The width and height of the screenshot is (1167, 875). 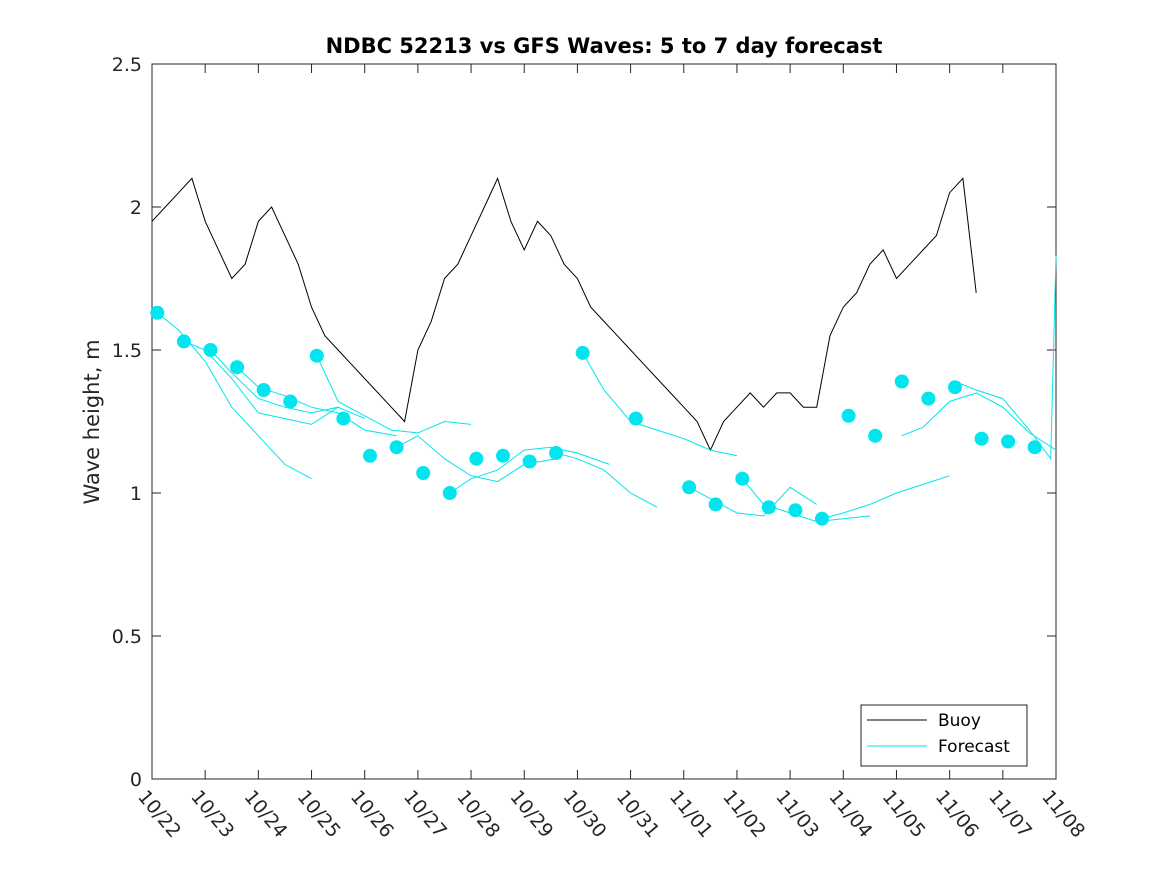 I want to click on x-tick-label: 10/31, so click(x=638, y=814).